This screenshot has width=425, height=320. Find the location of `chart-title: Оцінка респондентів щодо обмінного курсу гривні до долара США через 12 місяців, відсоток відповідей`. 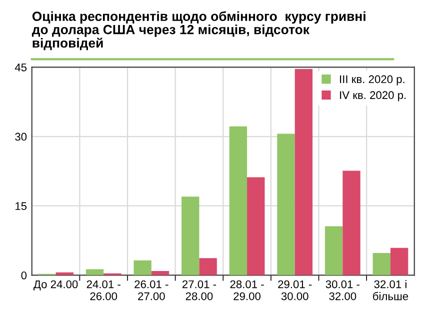

chart-title: Оцінка респондентів щодо обмінного курсу гривні до долара США через 12 місяців, відсоток відповідей is located at coordinates (199, 30).